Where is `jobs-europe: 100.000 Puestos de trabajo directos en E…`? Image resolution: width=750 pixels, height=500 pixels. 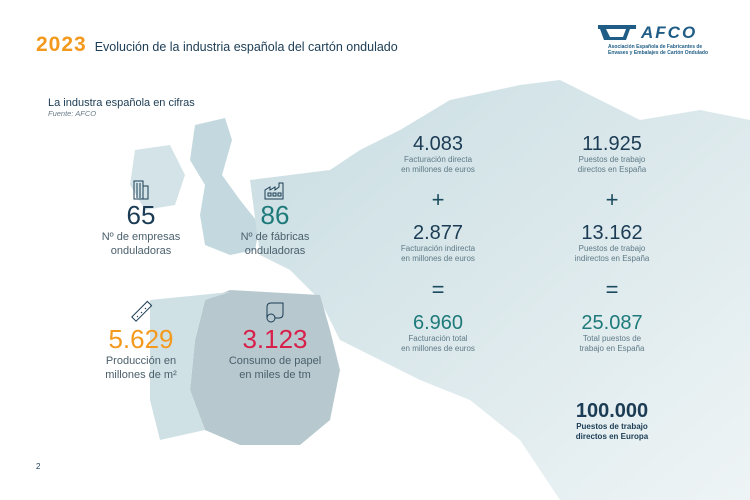
jobs-europe: 100.000 Puestos de trabajo directos en E… is located at coordinates (612, 421).